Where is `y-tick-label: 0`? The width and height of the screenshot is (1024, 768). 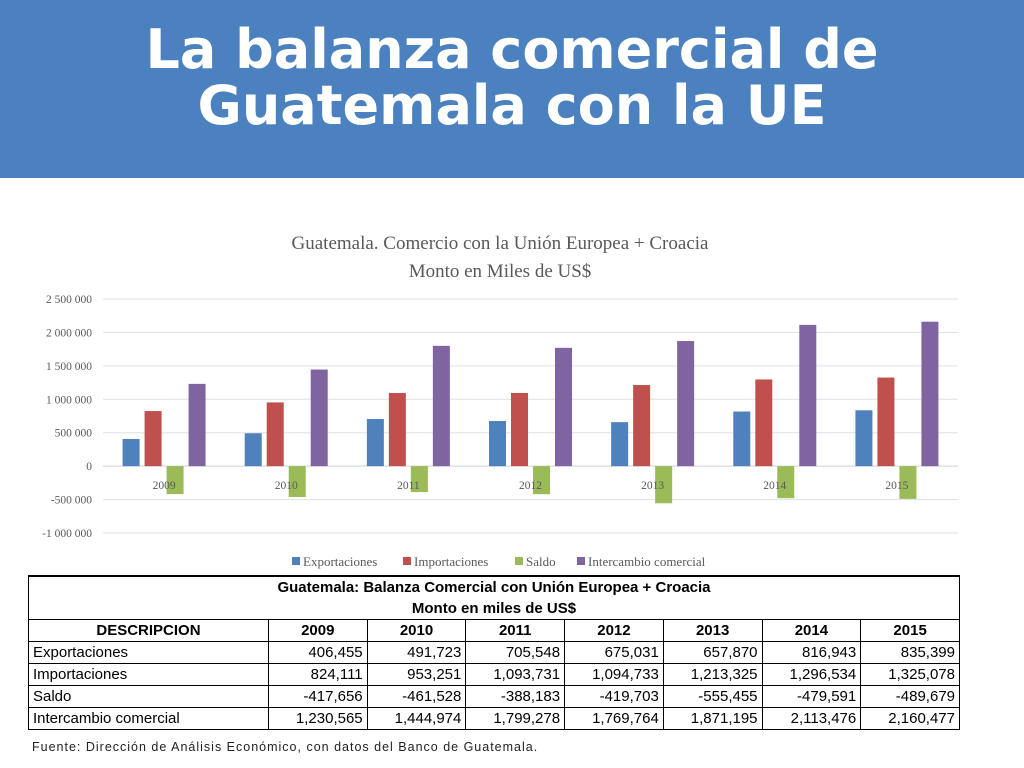
y-tick-label: 0 is located at coordinates (89, 467).